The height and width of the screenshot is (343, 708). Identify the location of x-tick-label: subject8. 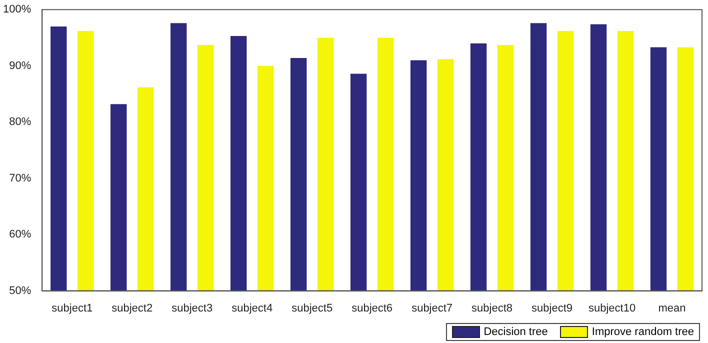
(492, 308).